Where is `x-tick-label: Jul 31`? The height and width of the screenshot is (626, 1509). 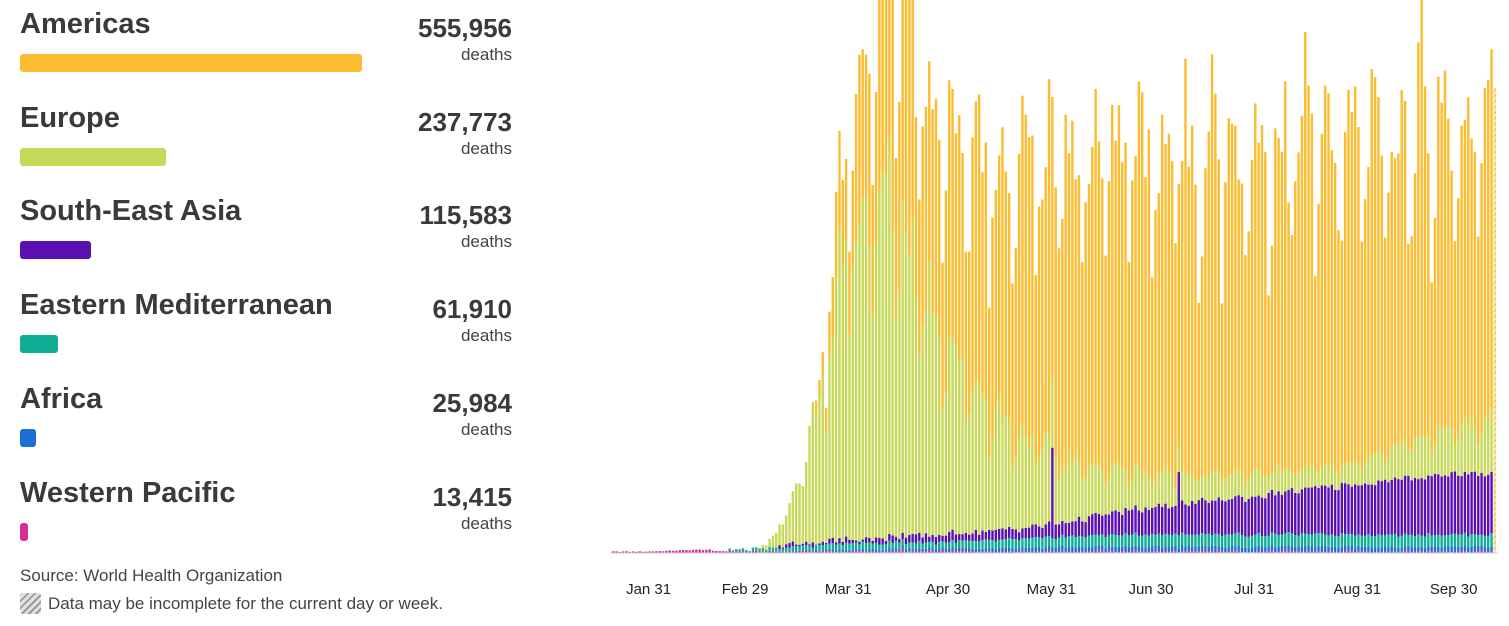
x-tick-label: Jul 31 is located at coordinates (1254, 589).